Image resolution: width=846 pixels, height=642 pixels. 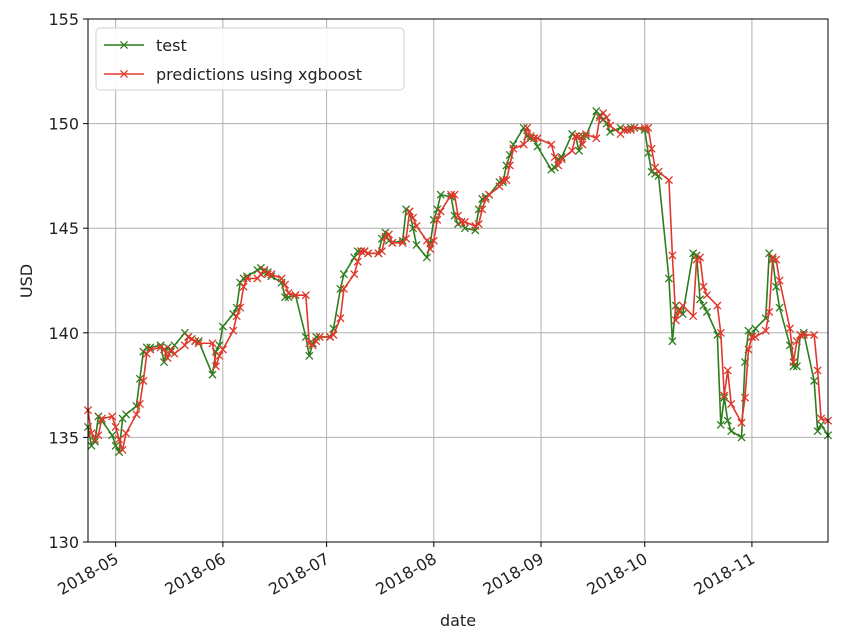 I want to click on legend-label: test, so click(x=171, y=45).